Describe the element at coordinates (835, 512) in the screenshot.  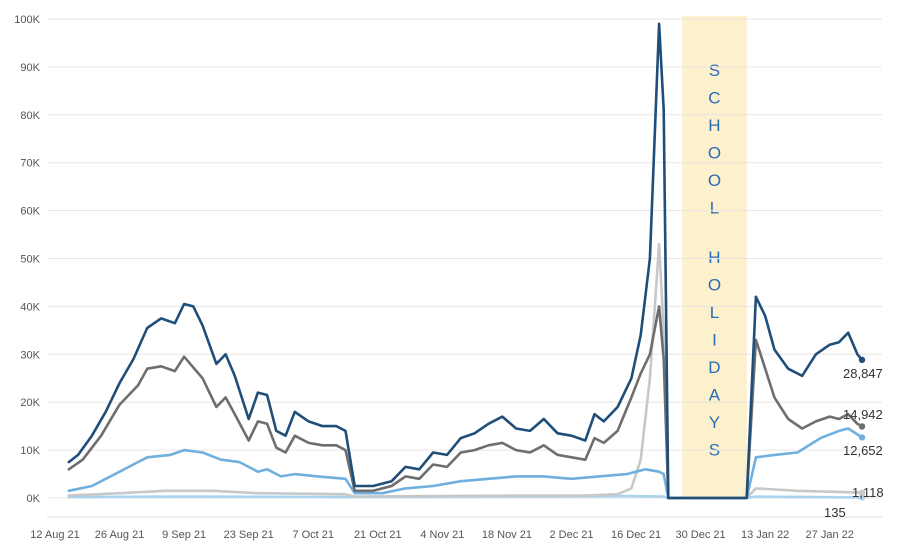
I see `end-value-label: 135` at that location.